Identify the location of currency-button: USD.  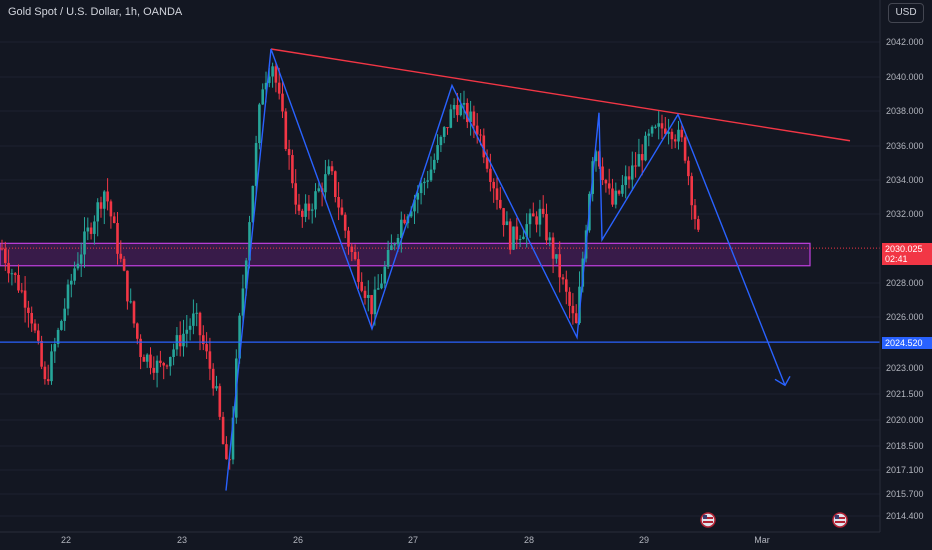
(906, 13).